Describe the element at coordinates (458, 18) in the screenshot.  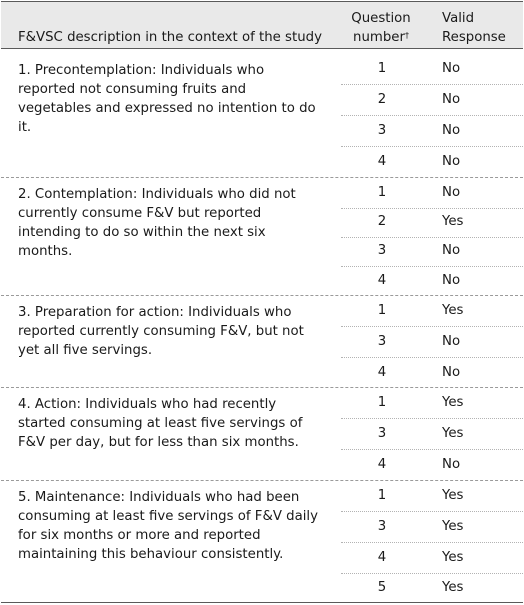
I see `header-valid-line1: Valid` at that location.